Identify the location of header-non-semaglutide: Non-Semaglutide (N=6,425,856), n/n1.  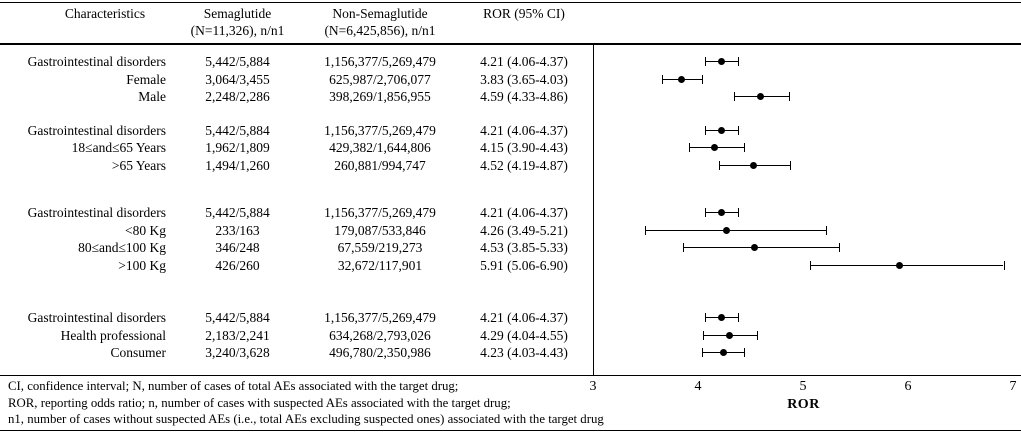
(380, 22).